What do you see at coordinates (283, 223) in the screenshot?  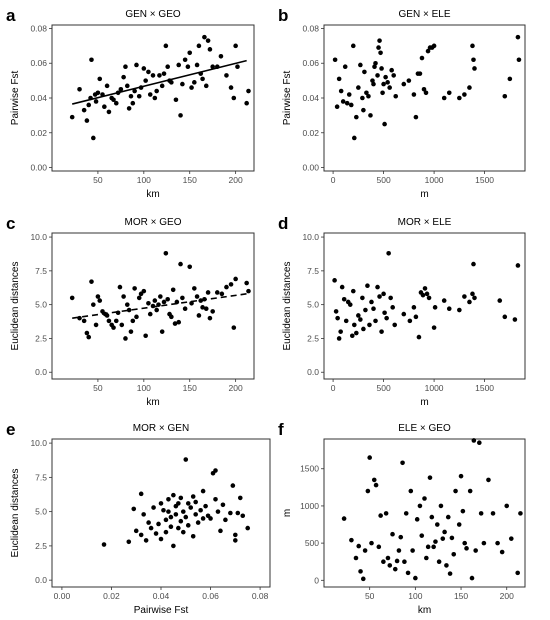 I see `panel-tag: d` at bounding box center [283, 223].